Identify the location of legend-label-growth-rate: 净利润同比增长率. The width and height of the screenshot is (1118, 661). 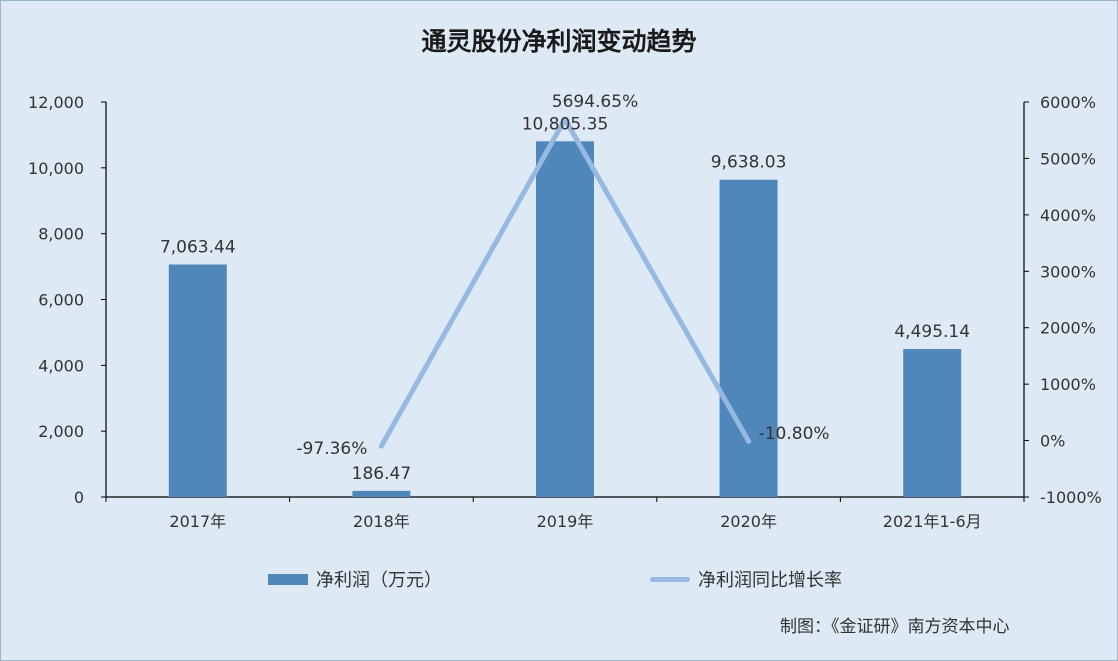
(770, 580).